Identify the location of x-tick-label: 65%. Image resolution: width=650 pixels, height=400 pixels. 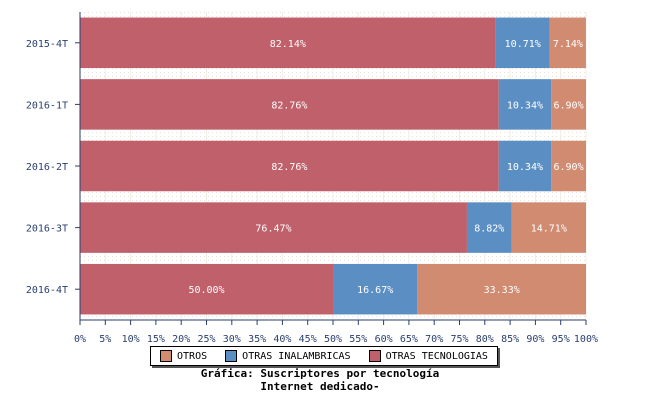
(409, 339).